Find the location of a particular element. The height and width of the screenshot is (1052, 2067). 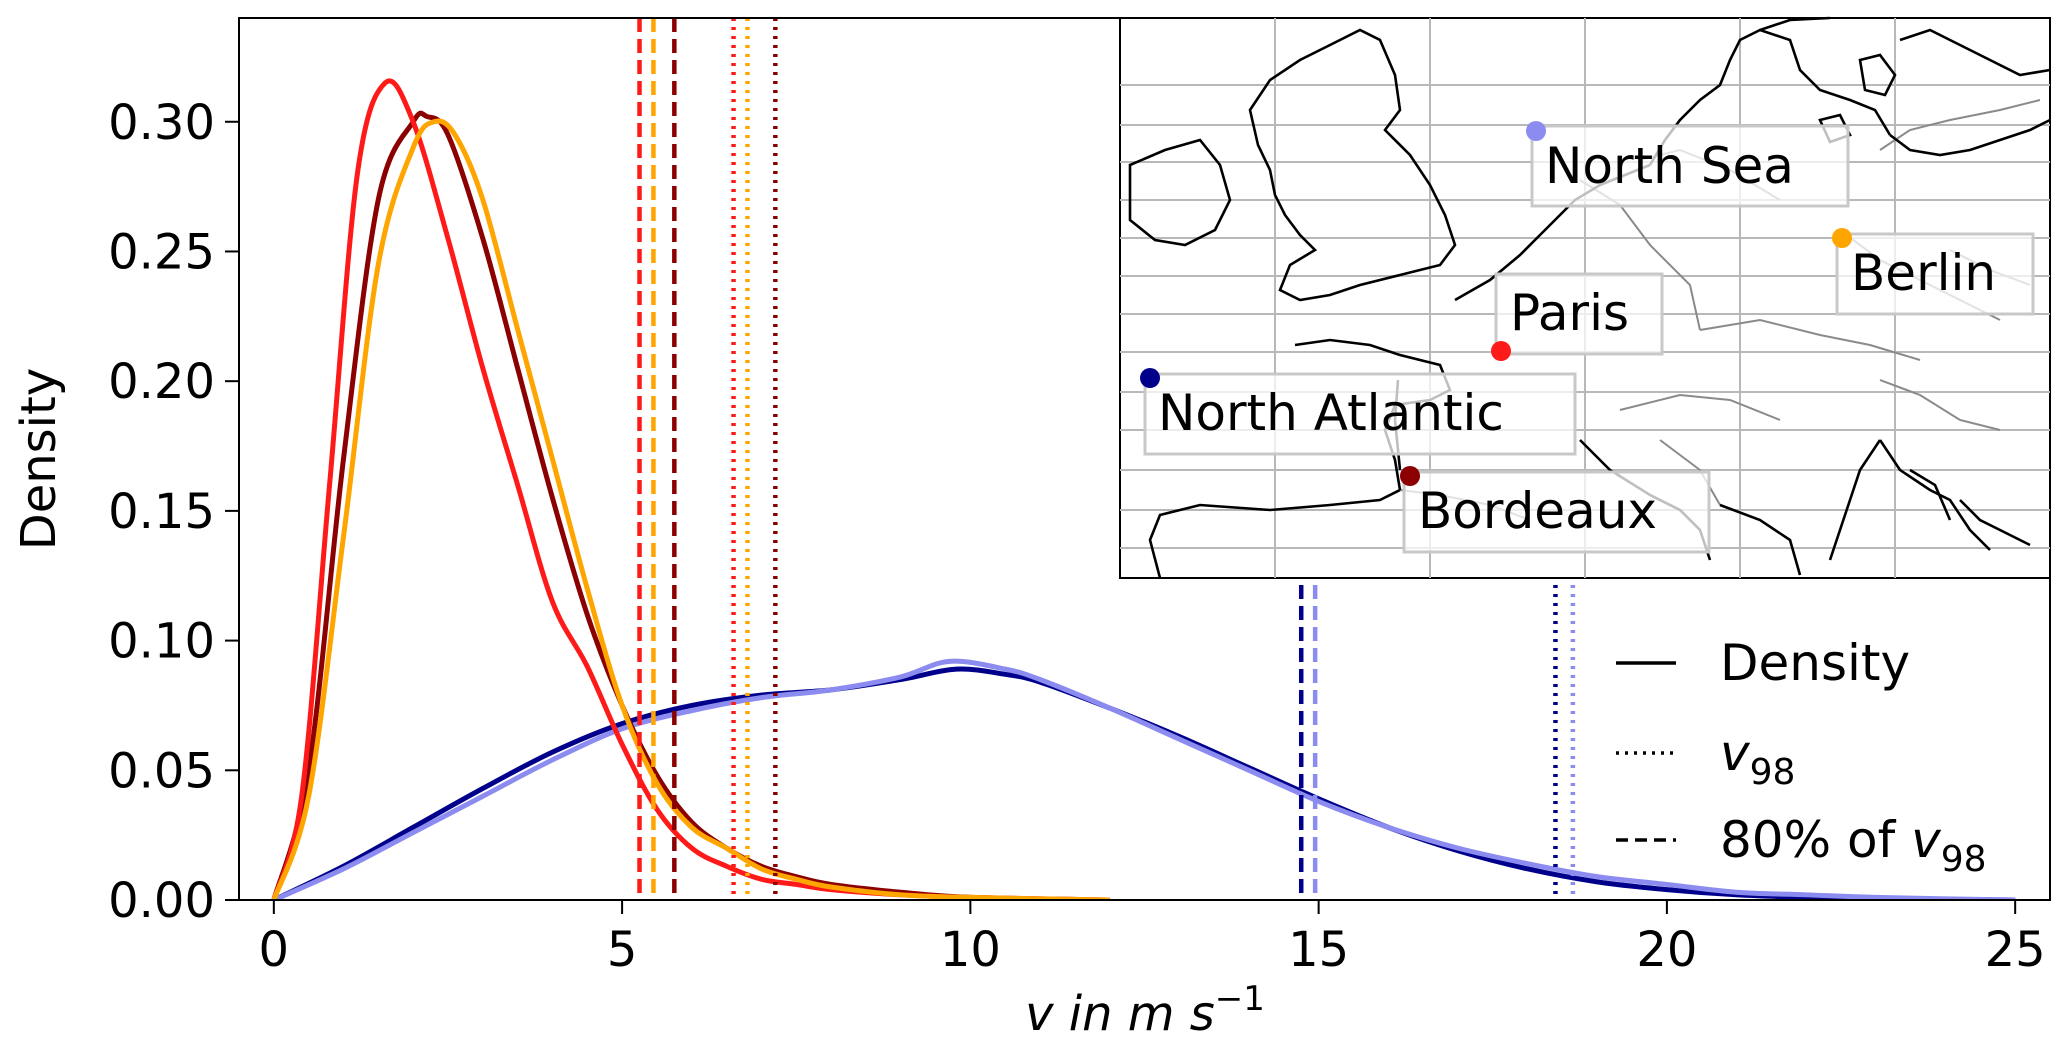

location-bordeaux: Bordeaux is located at coordinates (1555, 510).